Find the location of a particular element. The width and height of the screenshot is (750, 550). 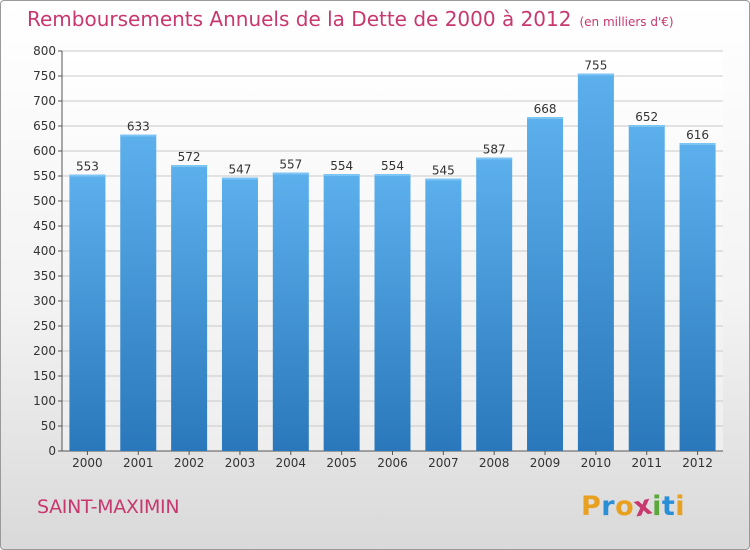

y-tick-label: 500 is located at coordinates (44, 201).